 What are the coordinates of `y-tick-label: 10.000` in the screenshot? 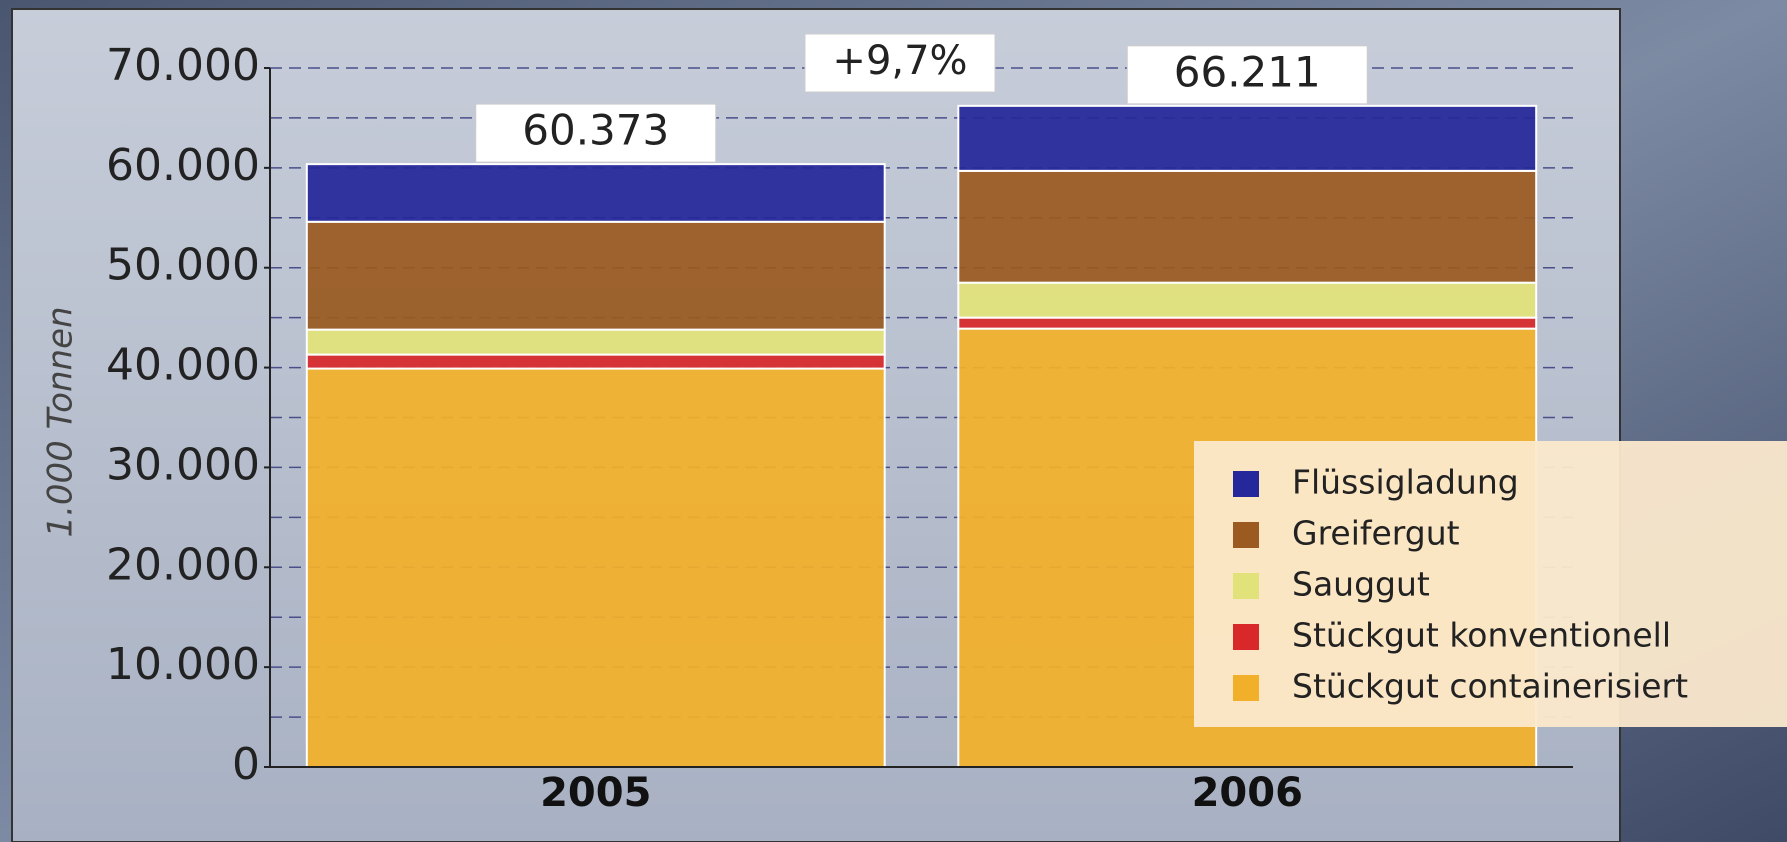 It's located at (183, 664).